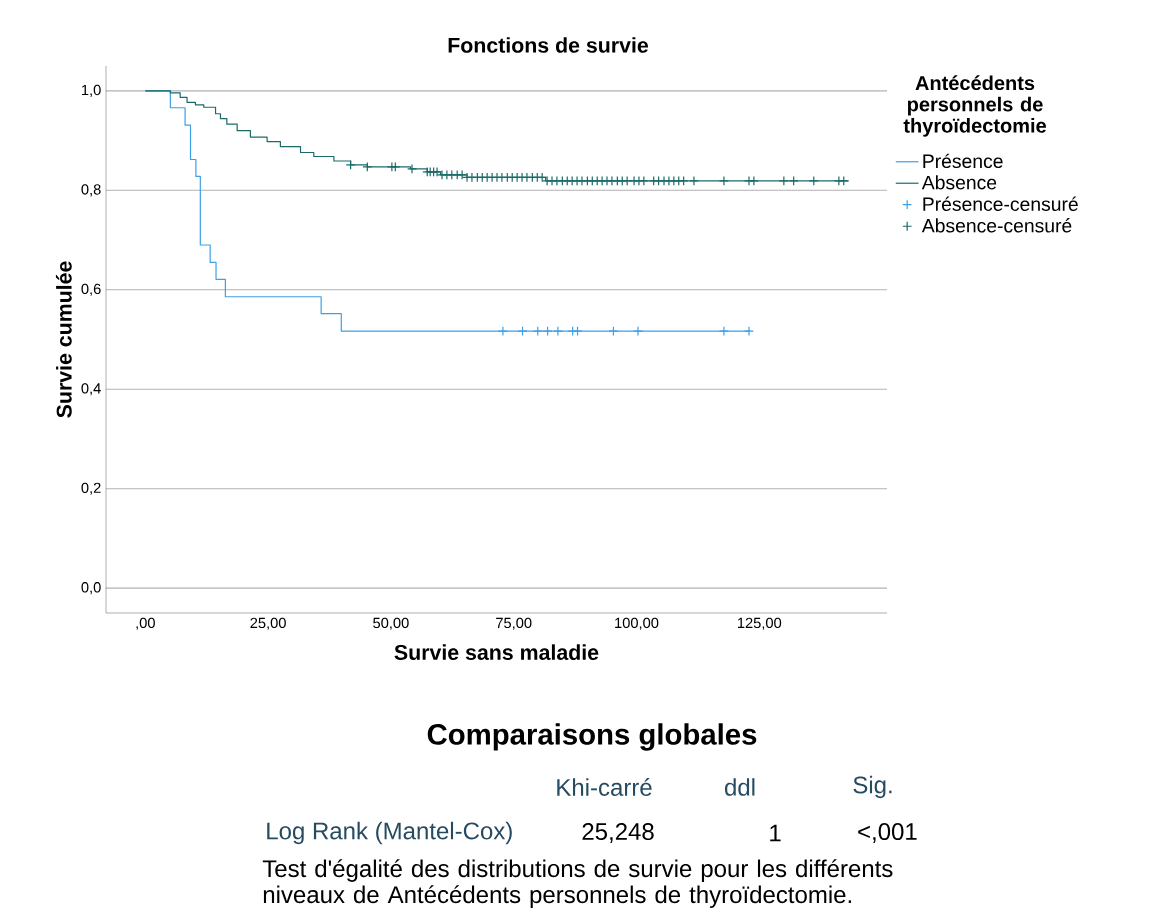 This screenshot has width=1171, height=922. I want to click on x-axis-title: Survie sans maladie, so click(496, 652).